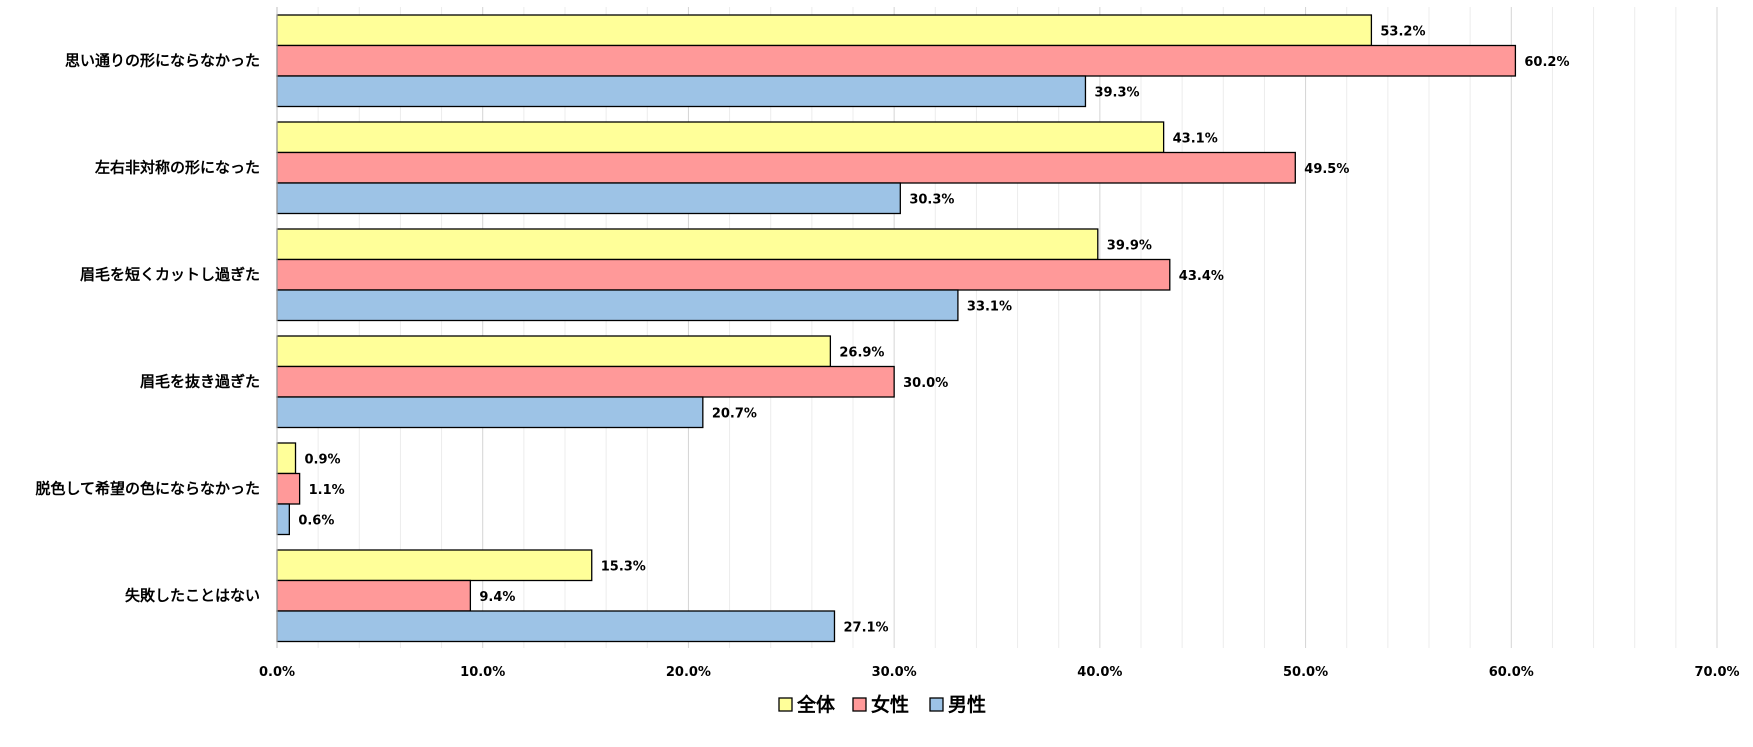 The width and height of the screenshot is (1753, 747). I want to click on legend-label: 女性, so click(890, 704).